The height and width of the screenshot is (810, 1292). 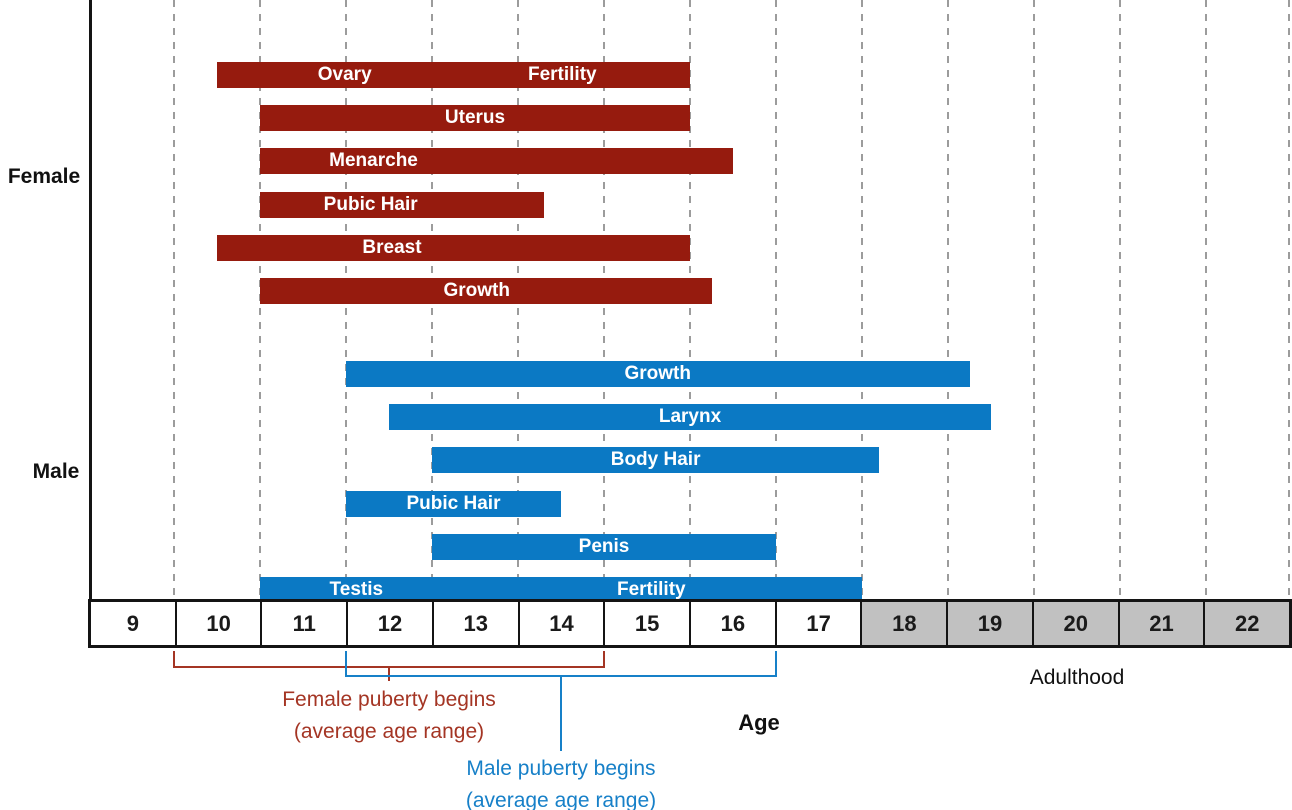 I want to click on age-cell-21: 21, so click(x=1160, y=623).